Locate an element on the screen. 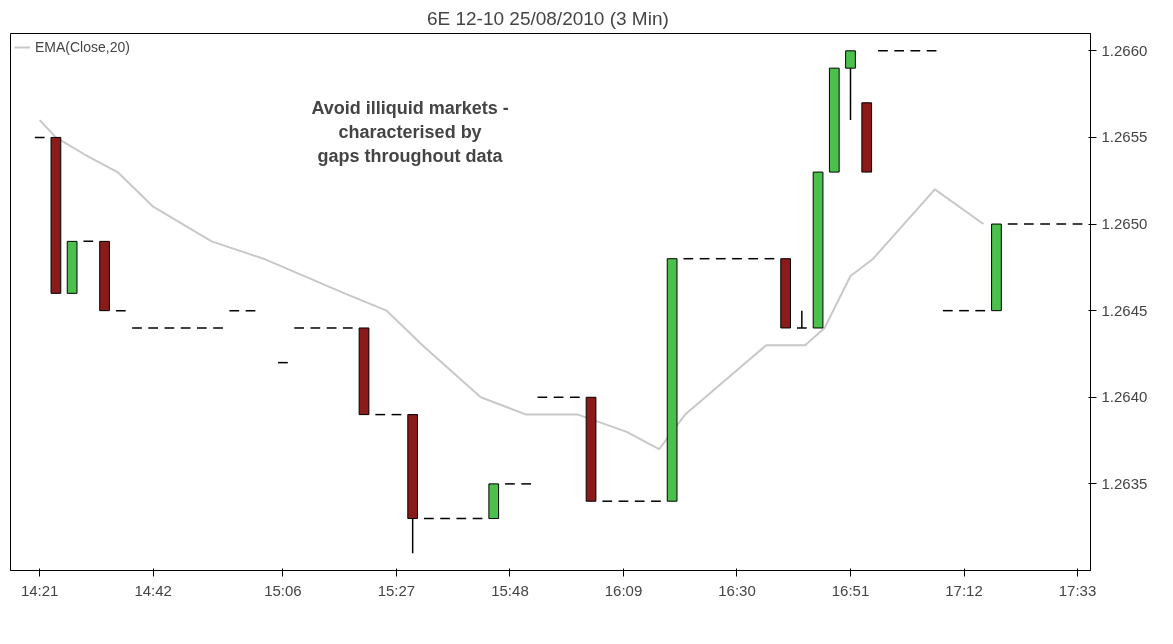 The height and width of the screenshot is (644, 1173). x-tick-label: 14:21 is located at coordinates (39, 590).